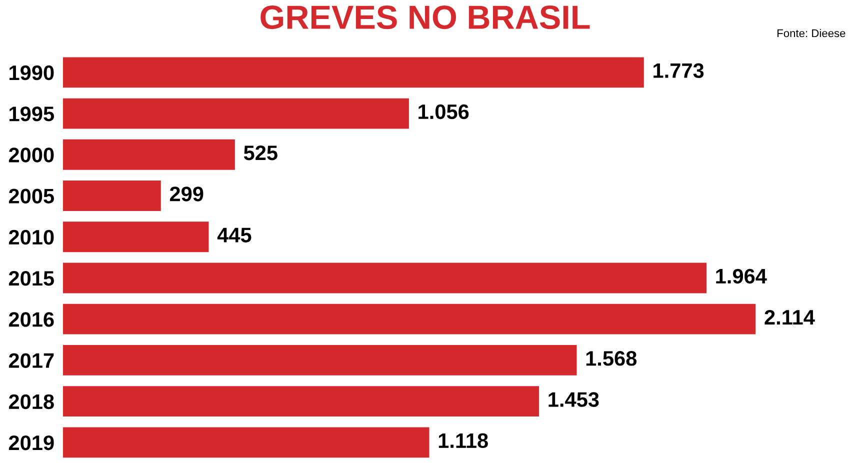 Image resolution: width=850 pixels, height=463 pixels. What do you see at coordinates (443, 112) in the screenshot?
I see `data-label: 1.056` at bounding box center [443, 112].